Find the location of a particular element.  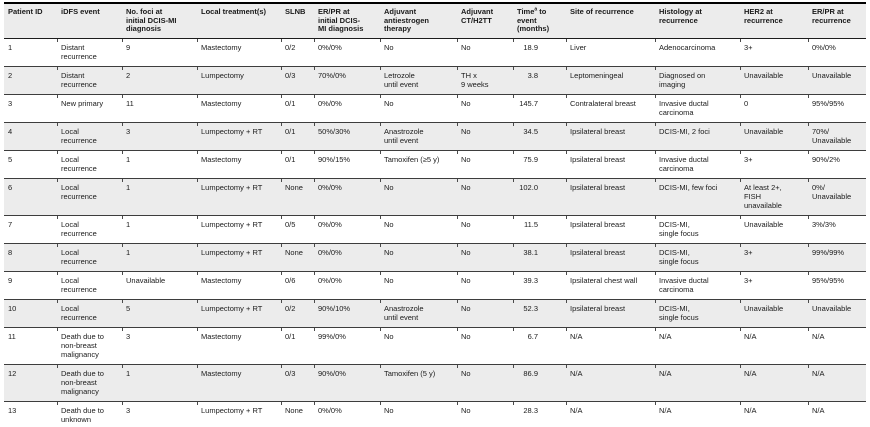

table-cell: DCIS-MI, few foci is located at coordinates (697, 197).